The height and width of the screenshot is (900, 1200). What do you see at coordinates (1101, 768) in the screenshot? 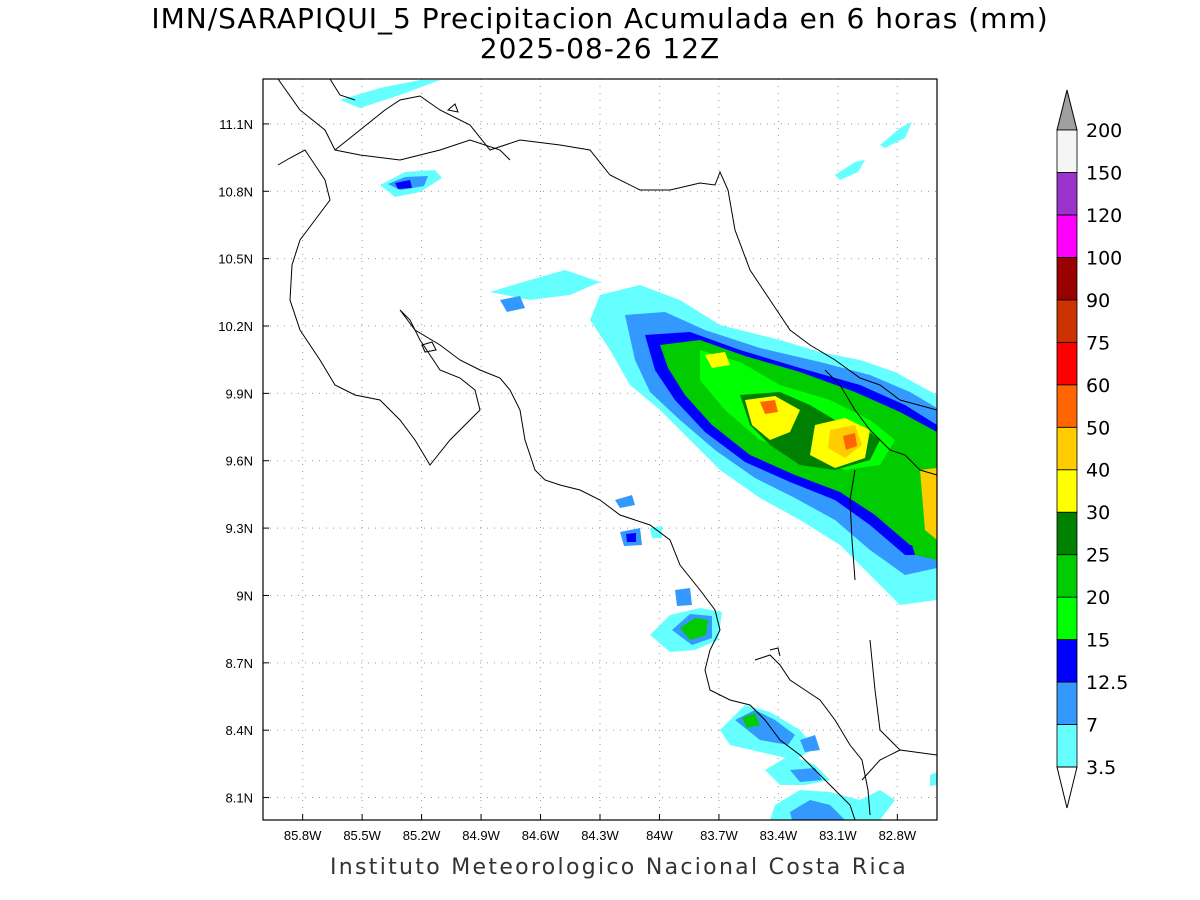
I see `colorbar-label: 3.5` at bounding box center [1101, 768].